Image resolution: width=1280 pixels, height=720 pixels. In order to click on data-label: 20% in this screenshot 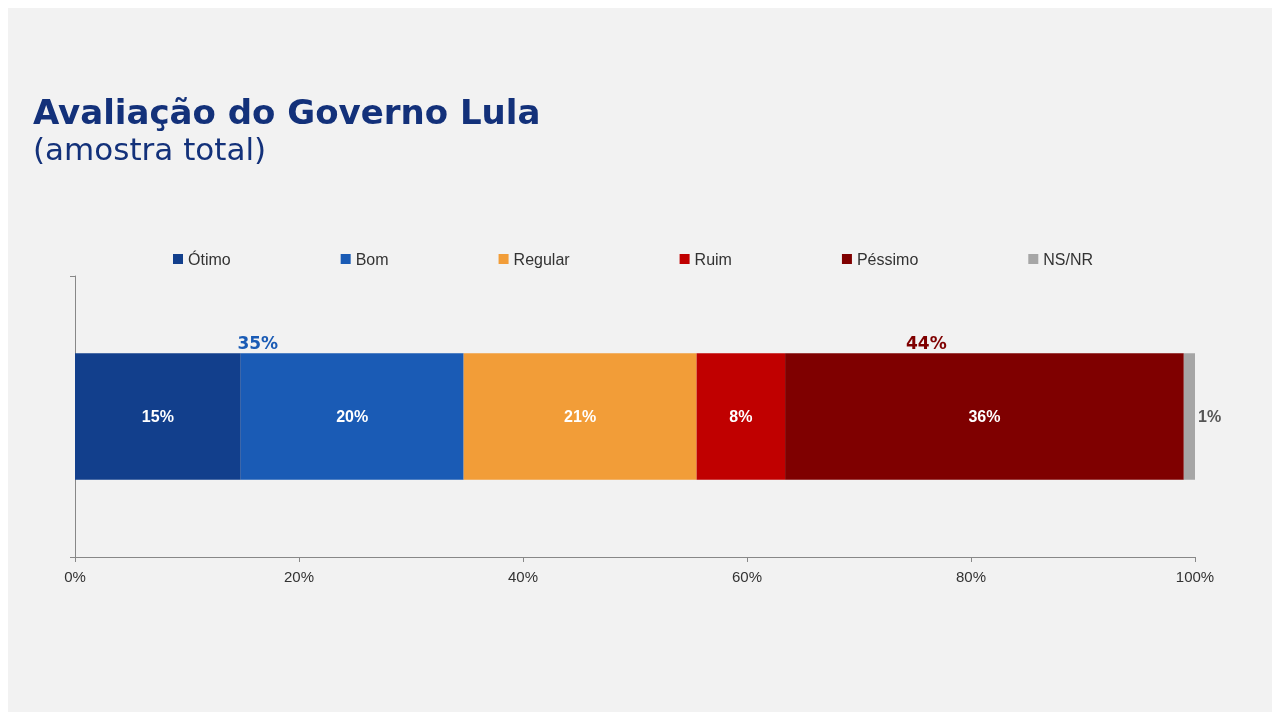, I will do `click(352, 416)`.